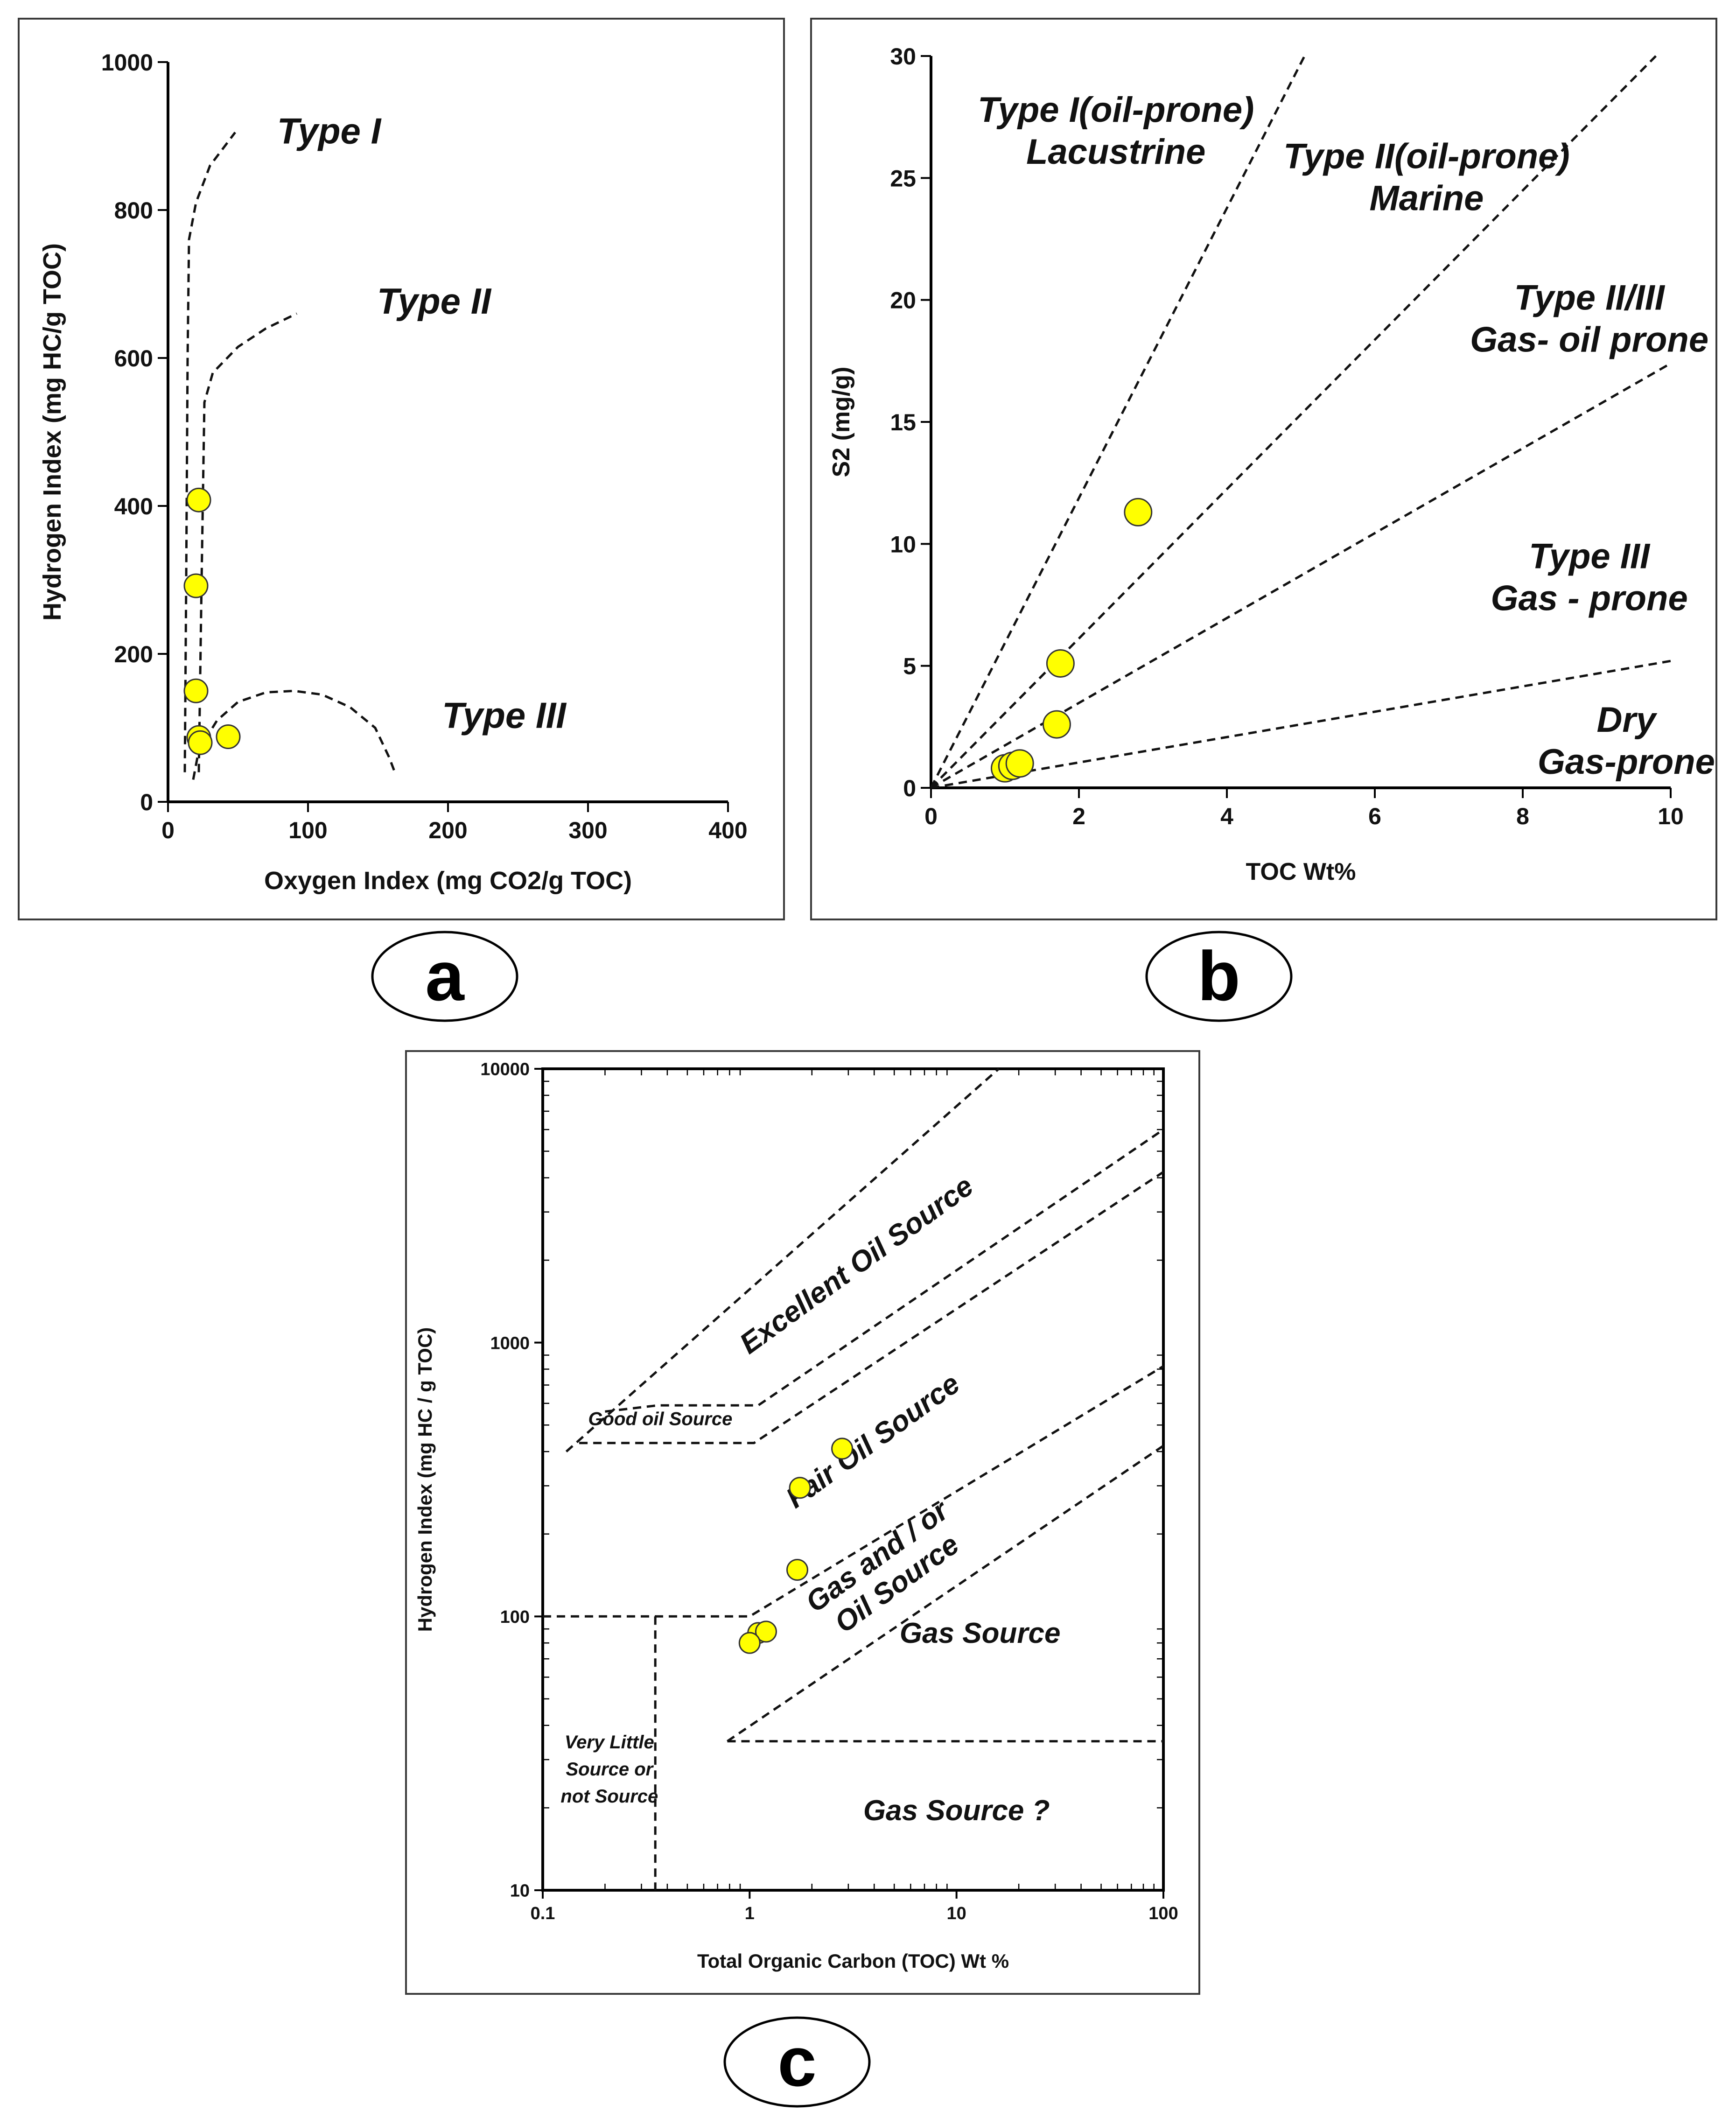 The image size is (1736, 2118). I want to click on chart-b-region-label-line: Type I(oil-prone), so click(1116, 110).